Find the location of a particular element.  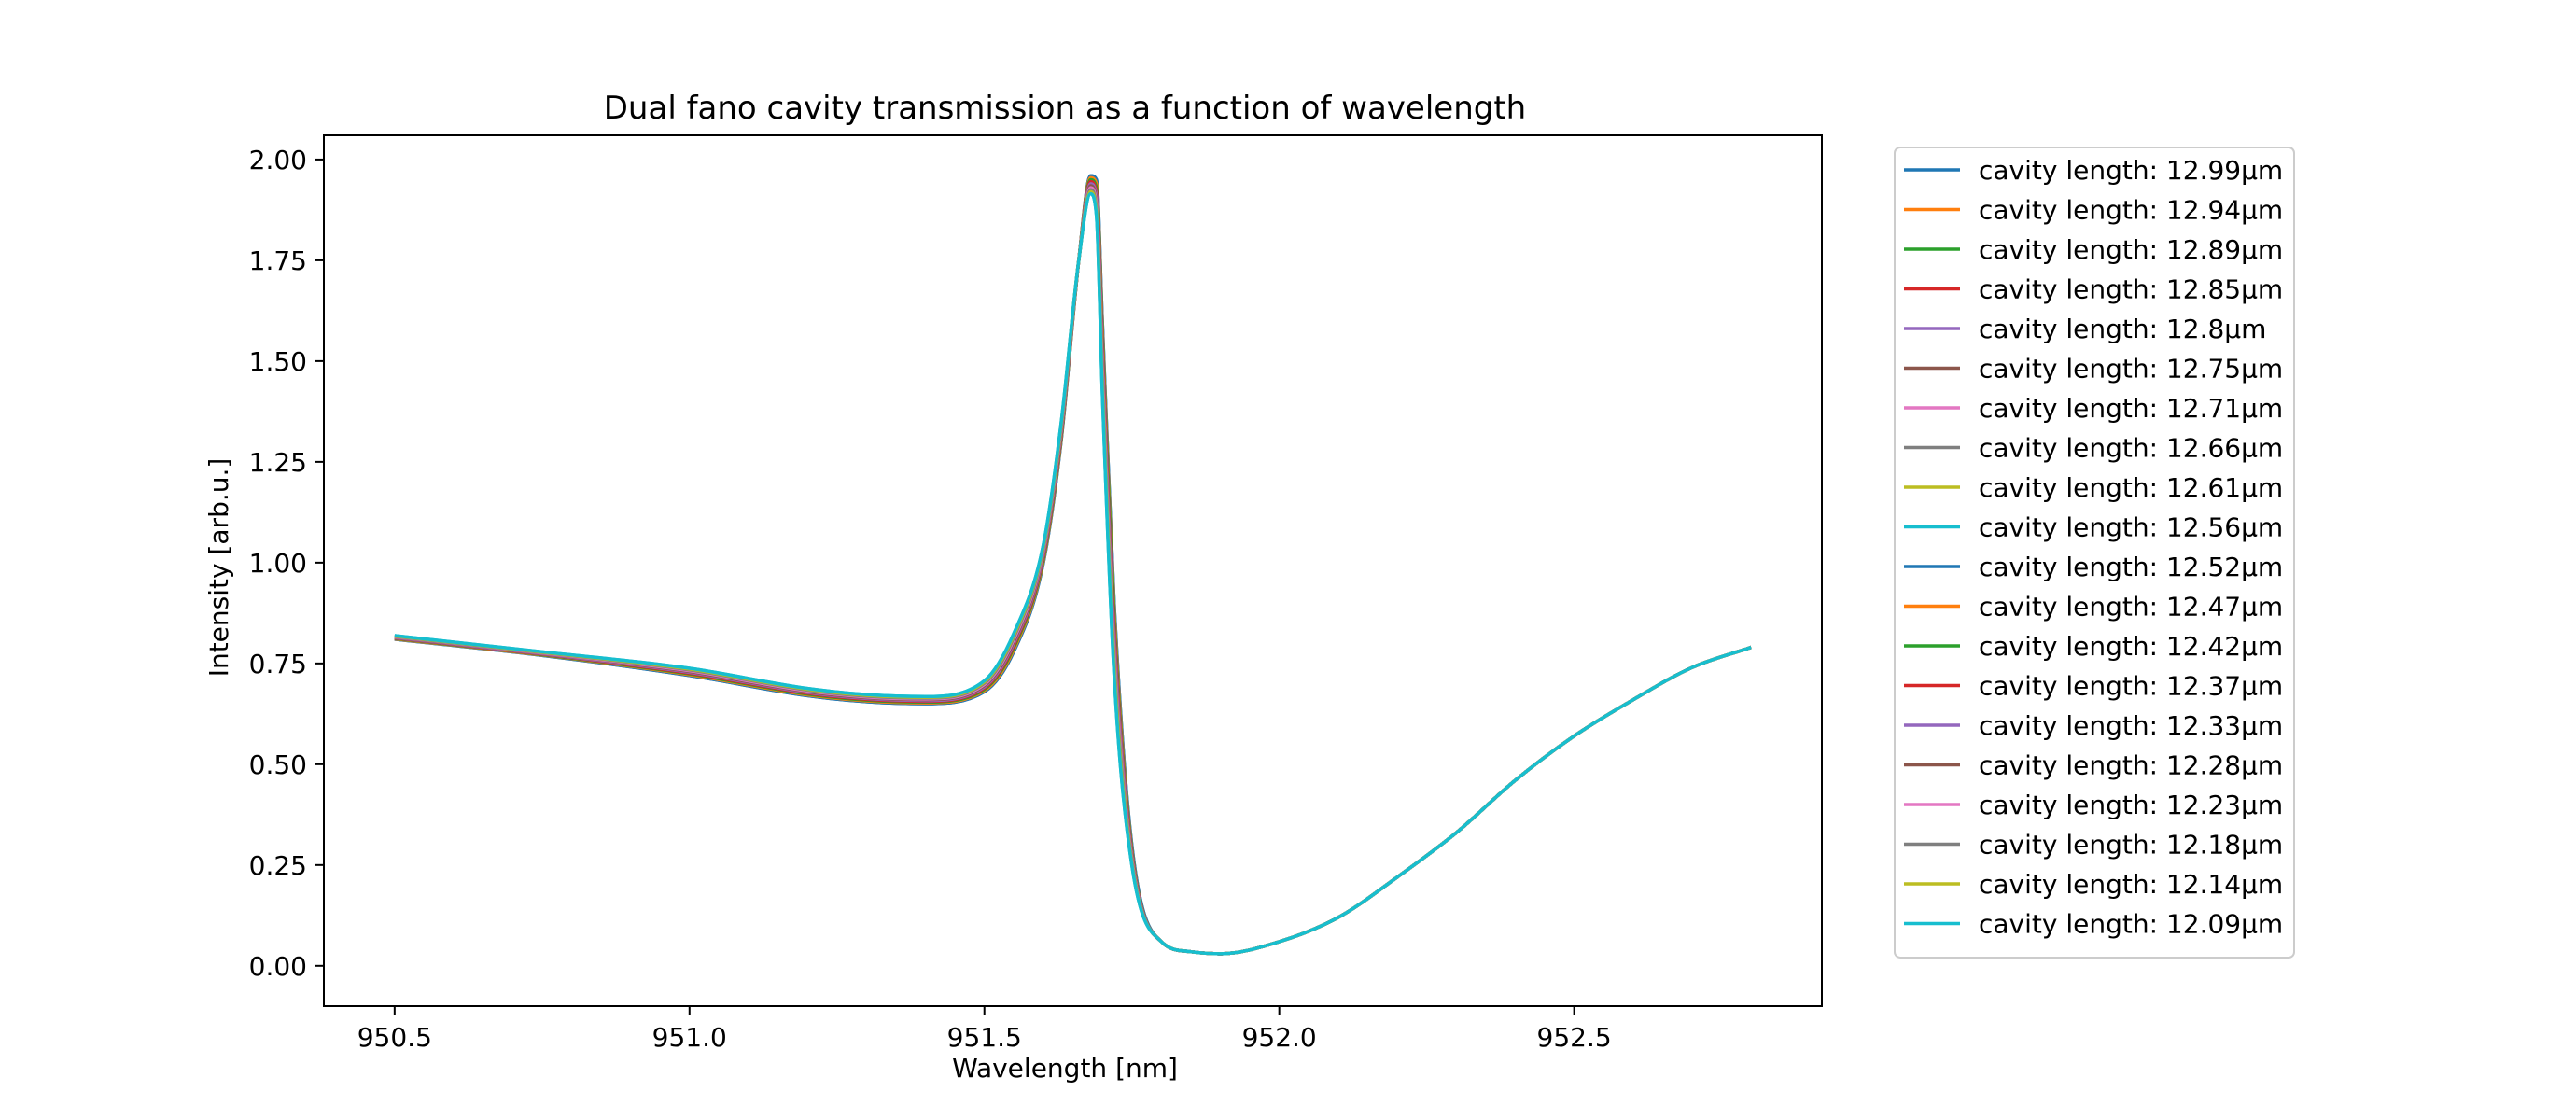

x-tick-label: 950.5 is located at coordinates (394, 1037).